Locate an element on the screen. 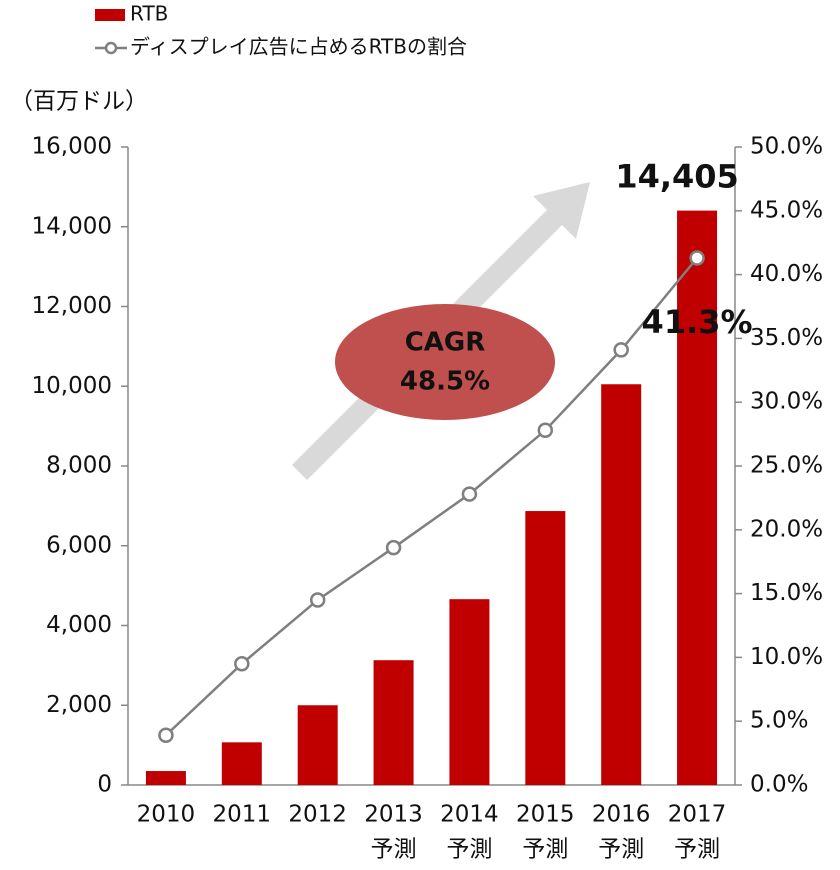  value-label: 41.3% is located at coordinates (697, 322).